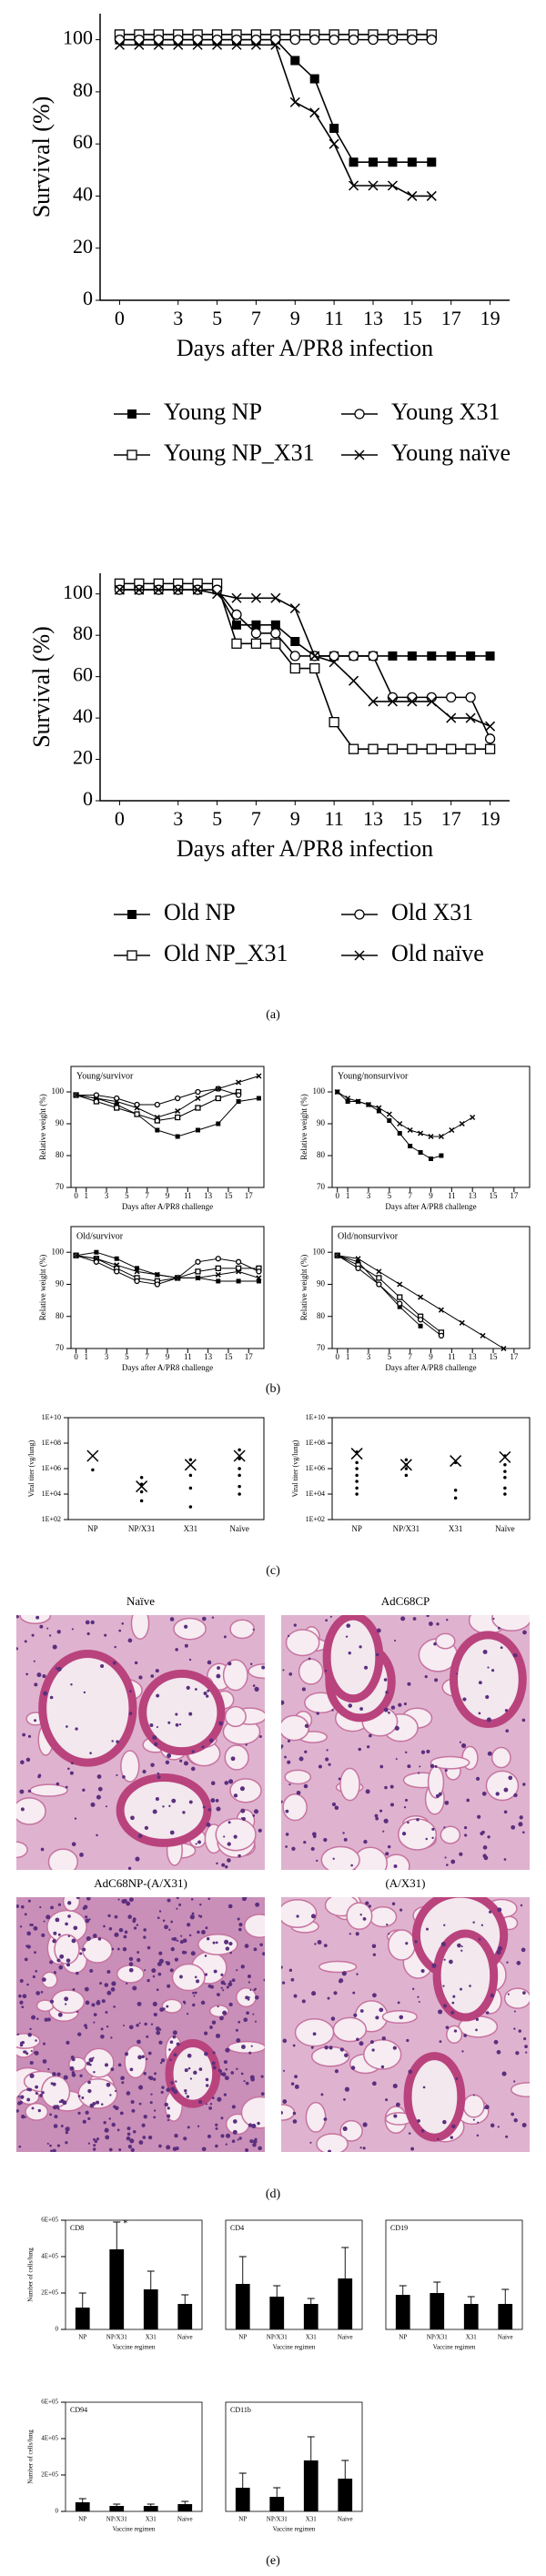 The width and height of the screenshot is (546, 2576). What do you see at coordinates (83, 757) in the screenshot?
I see `y-tick-label: 20` at bounding box center [83, 757].